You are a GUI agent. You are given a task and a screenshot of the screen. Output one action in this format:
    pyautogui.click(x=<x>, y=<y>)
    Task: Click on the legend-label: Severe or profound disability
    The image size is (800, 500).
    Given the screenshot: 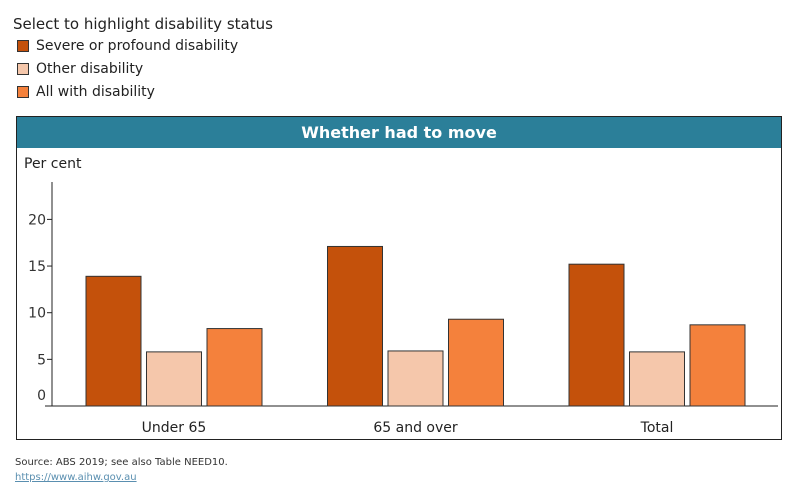 What is the action you would take?
    pyautogui.click(x=137, y=46)
    